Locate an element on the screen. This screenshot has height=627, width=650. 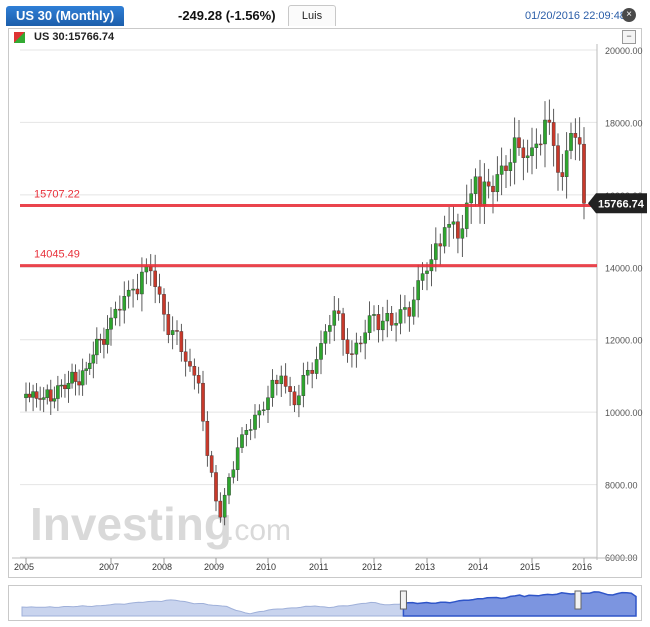
price-tag is located at coordinates (617, 203).